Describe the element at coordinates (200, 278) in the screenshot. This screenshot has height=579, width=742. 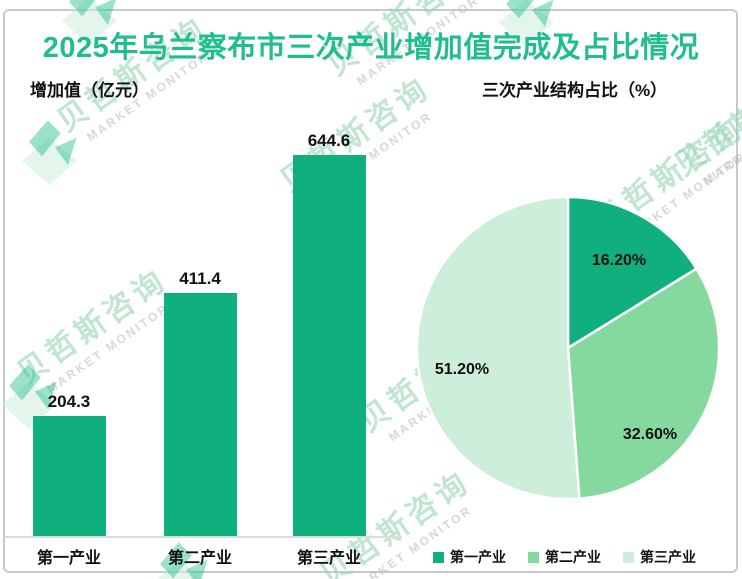
I see `bar-value-label: 411.4` at that location.